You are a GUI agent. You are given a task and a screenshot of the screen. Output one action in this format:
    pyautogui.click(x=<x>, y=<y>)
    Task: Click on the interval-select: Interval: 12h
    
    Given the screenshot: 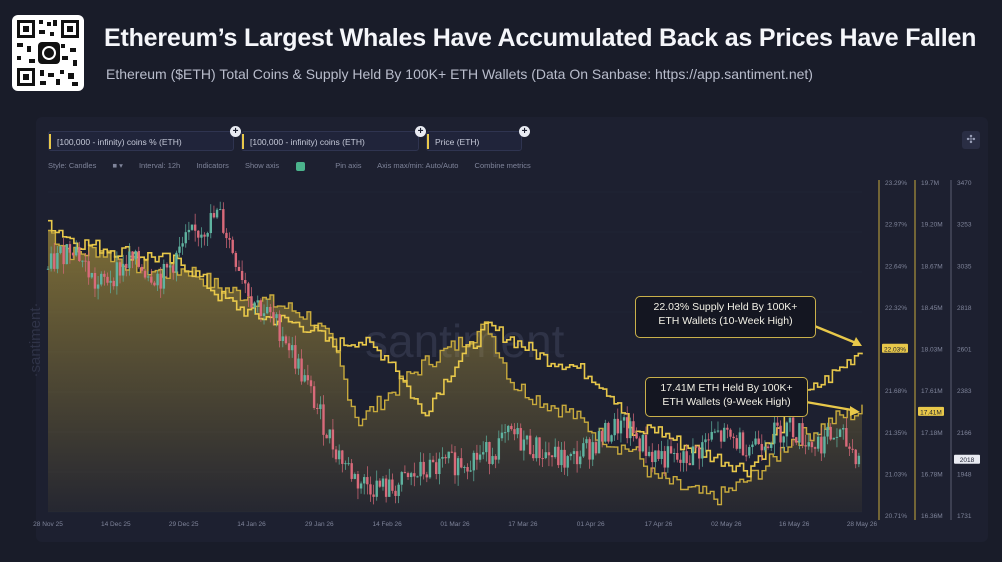 What is the action you would take?
    pyautogui.click(x=159, y=165)
    